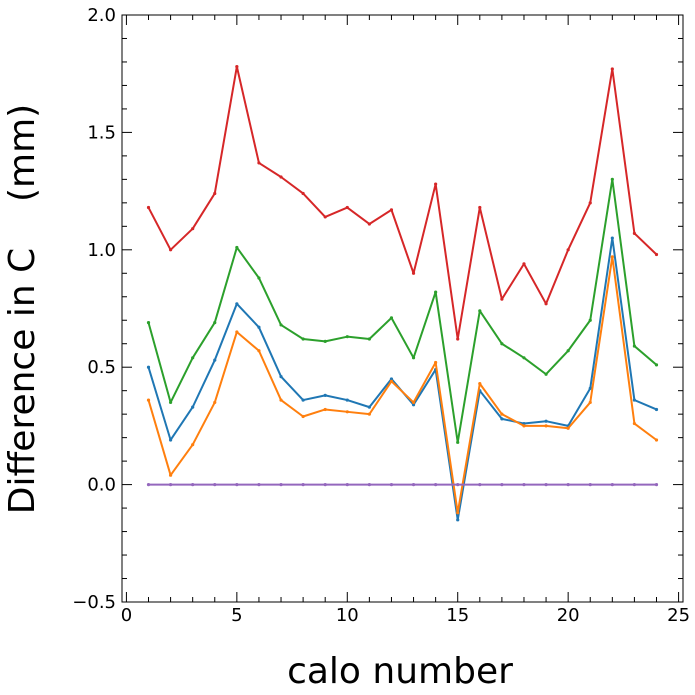 Image resolution: width=695 pixels, height=695 pixels. What do you see at coordinates (126, 615) in the screenshot?
I see `x-tick-label: 0` at bounding box center [126, 615].